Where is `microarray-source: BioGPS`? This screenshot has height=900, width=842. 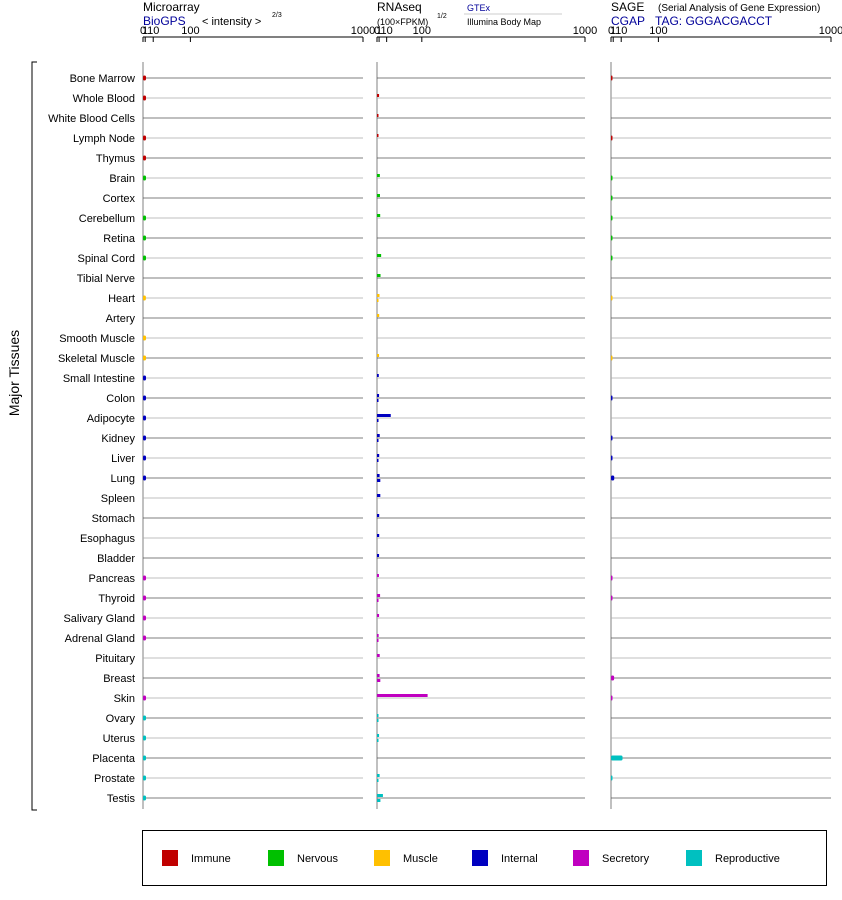 microarray-source: BioGPS is located at coordinates (164, 21).